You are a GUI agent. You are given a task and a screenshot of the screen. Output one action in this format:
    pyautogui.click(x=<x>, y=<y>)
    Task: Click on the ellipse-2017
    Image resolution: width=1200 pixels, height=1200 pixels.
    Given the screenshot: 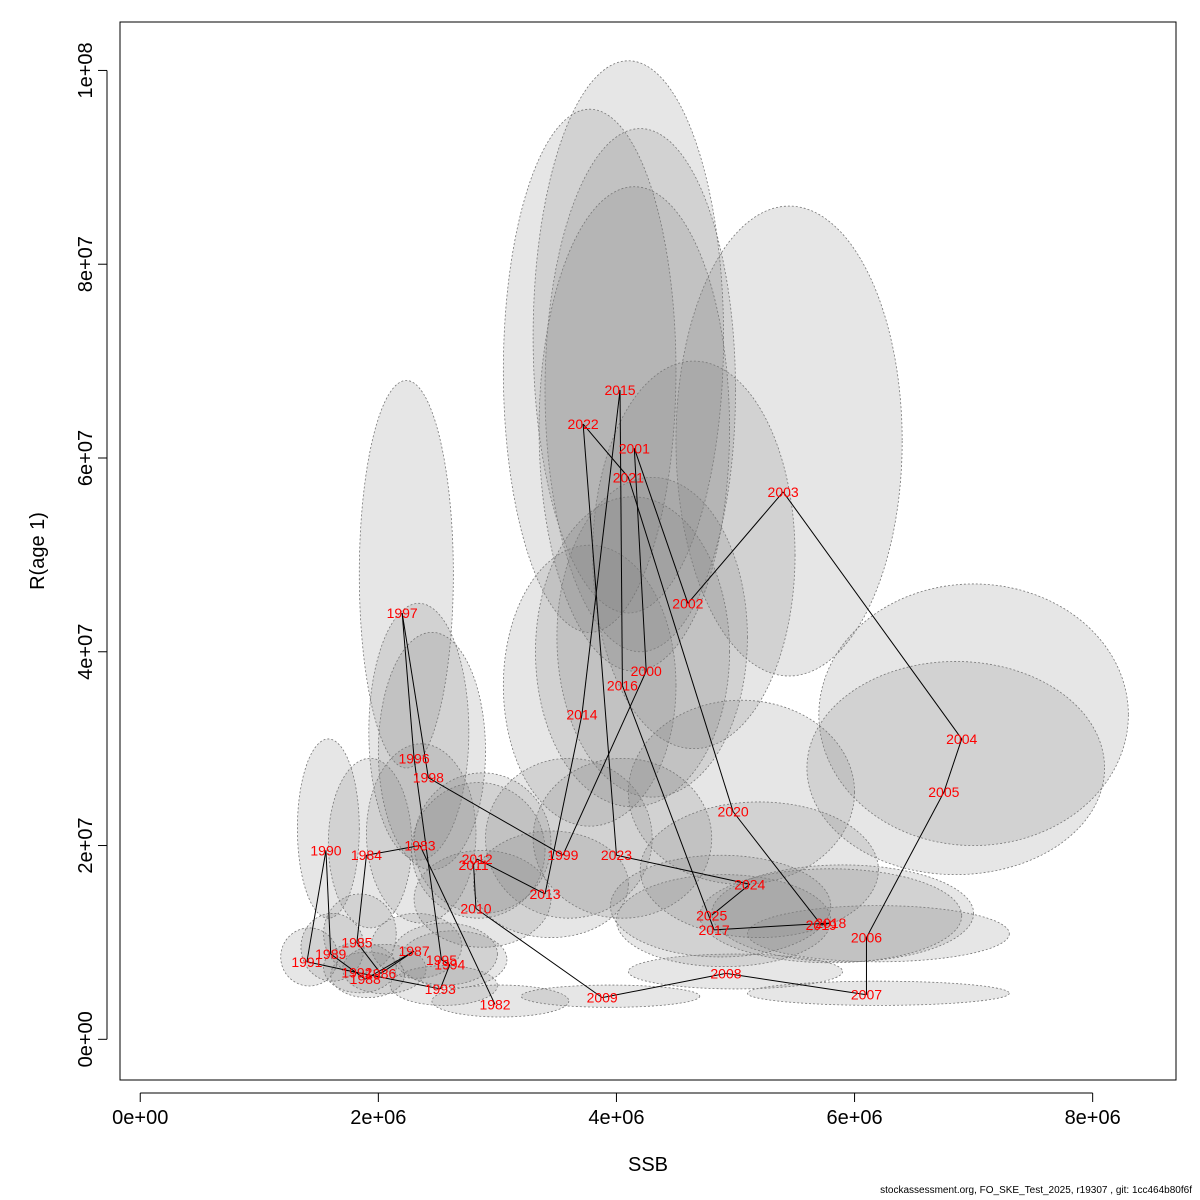 What is the action you would take?
    pyautogui.click(x=724, y=921)
    